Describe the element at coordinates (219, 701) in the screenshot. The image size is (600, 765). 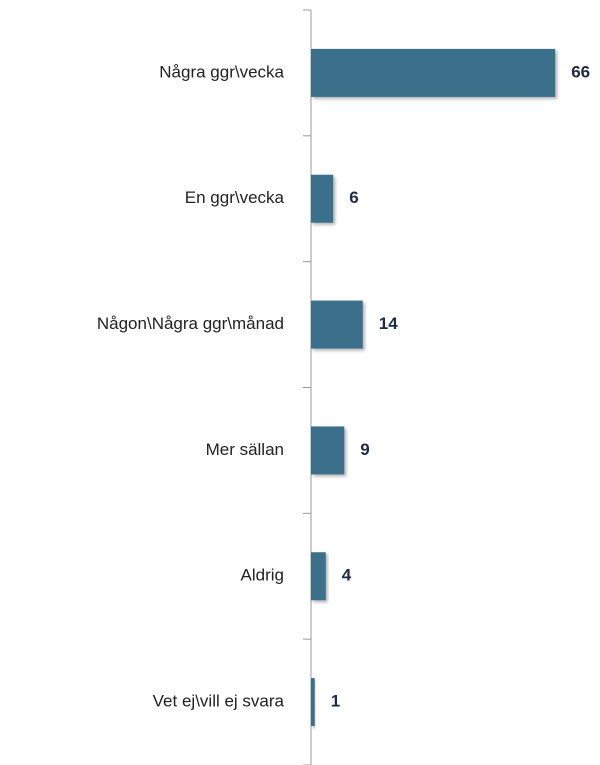
I see `category-label: Vet ej\vill ej svara` at that location.